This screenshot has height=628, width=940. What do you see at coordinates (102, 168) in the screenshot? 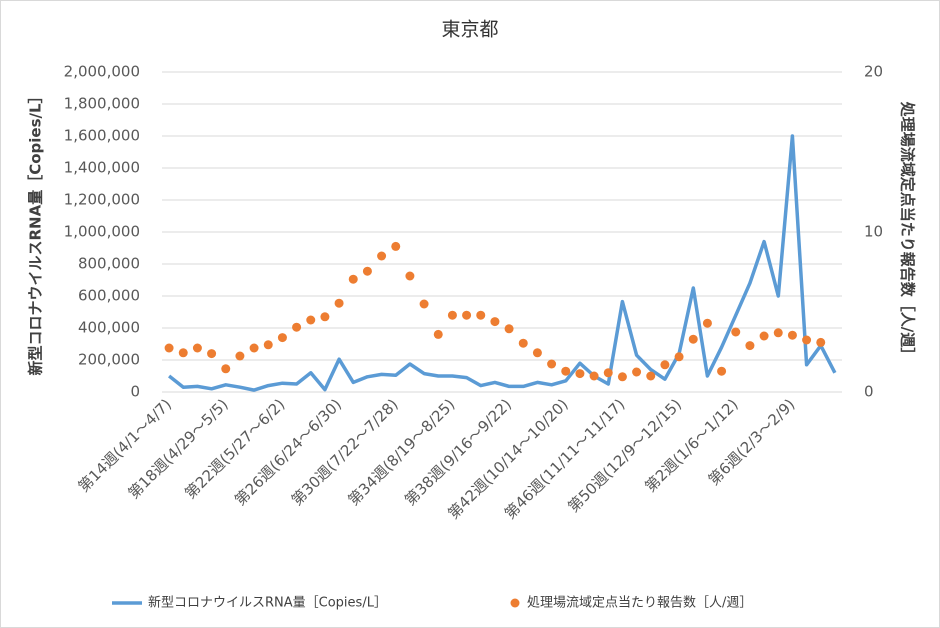
I see `y-tick-label: 1,400,000` at bounding box center [102, 168].